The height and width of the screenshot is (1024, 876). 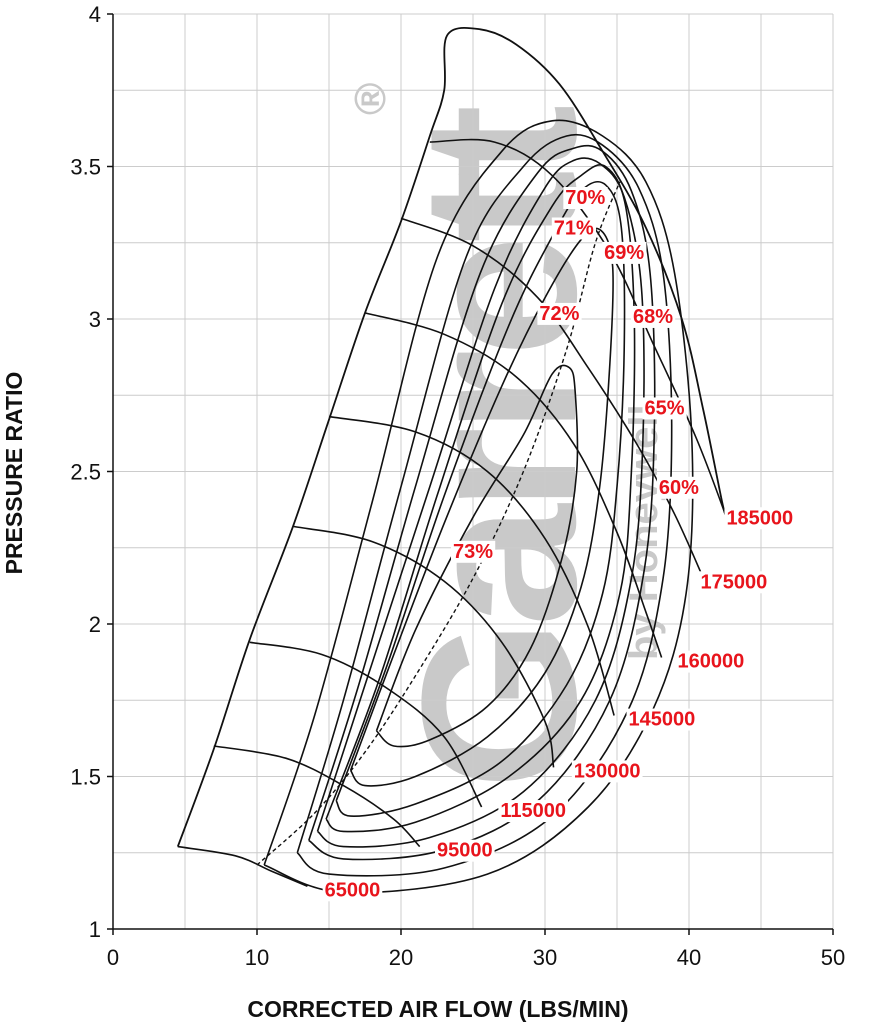 I want to click on y-axis-title: PRESSURE RATIO, so click(x=14, y=473).